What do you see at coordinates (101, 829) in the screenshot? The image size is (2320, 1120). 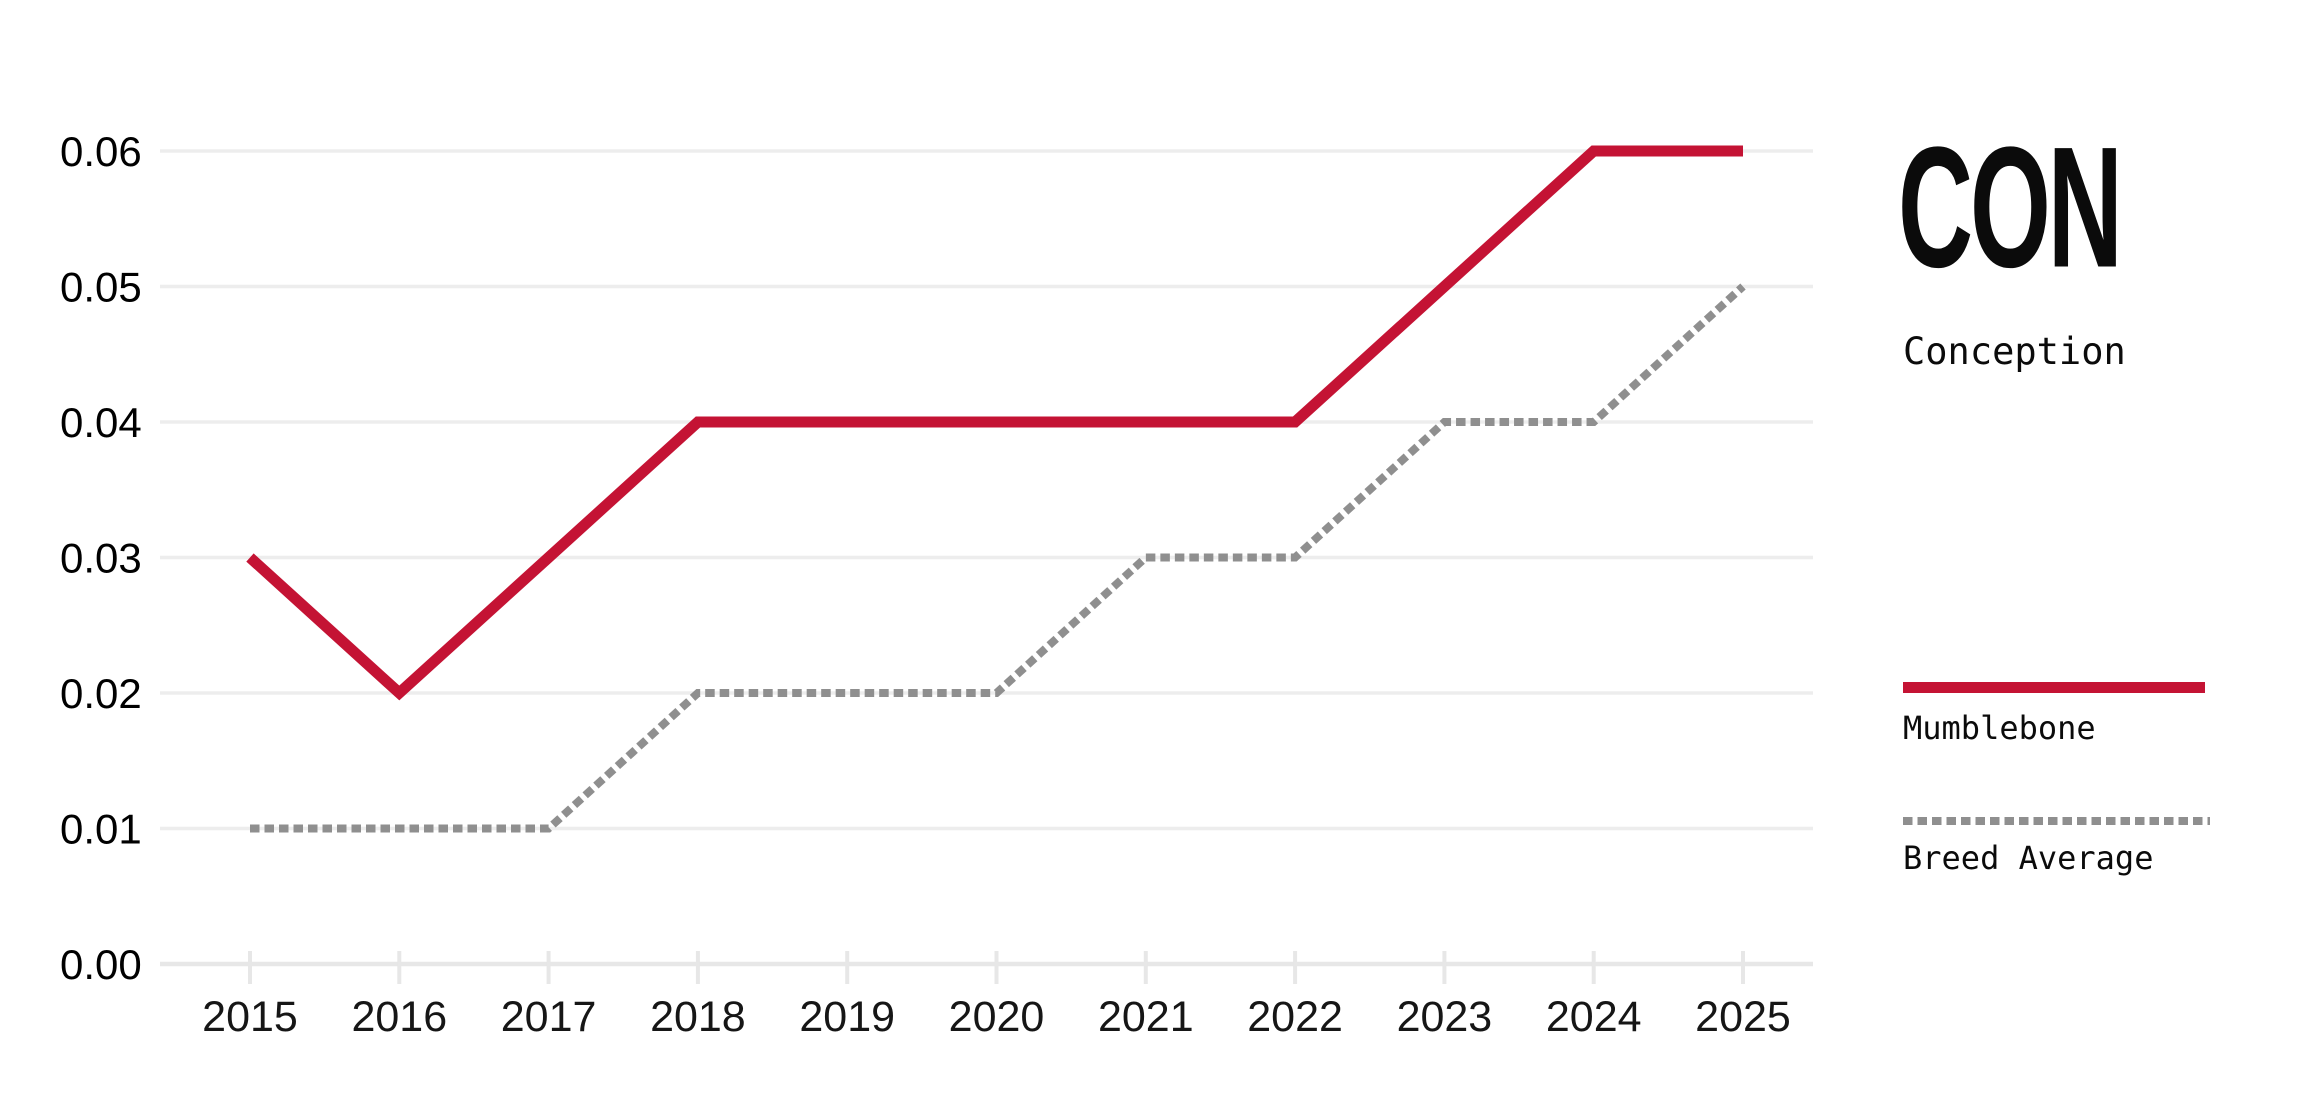 I see `y-axis-label: 0.01` at bounding box center [101, 829].